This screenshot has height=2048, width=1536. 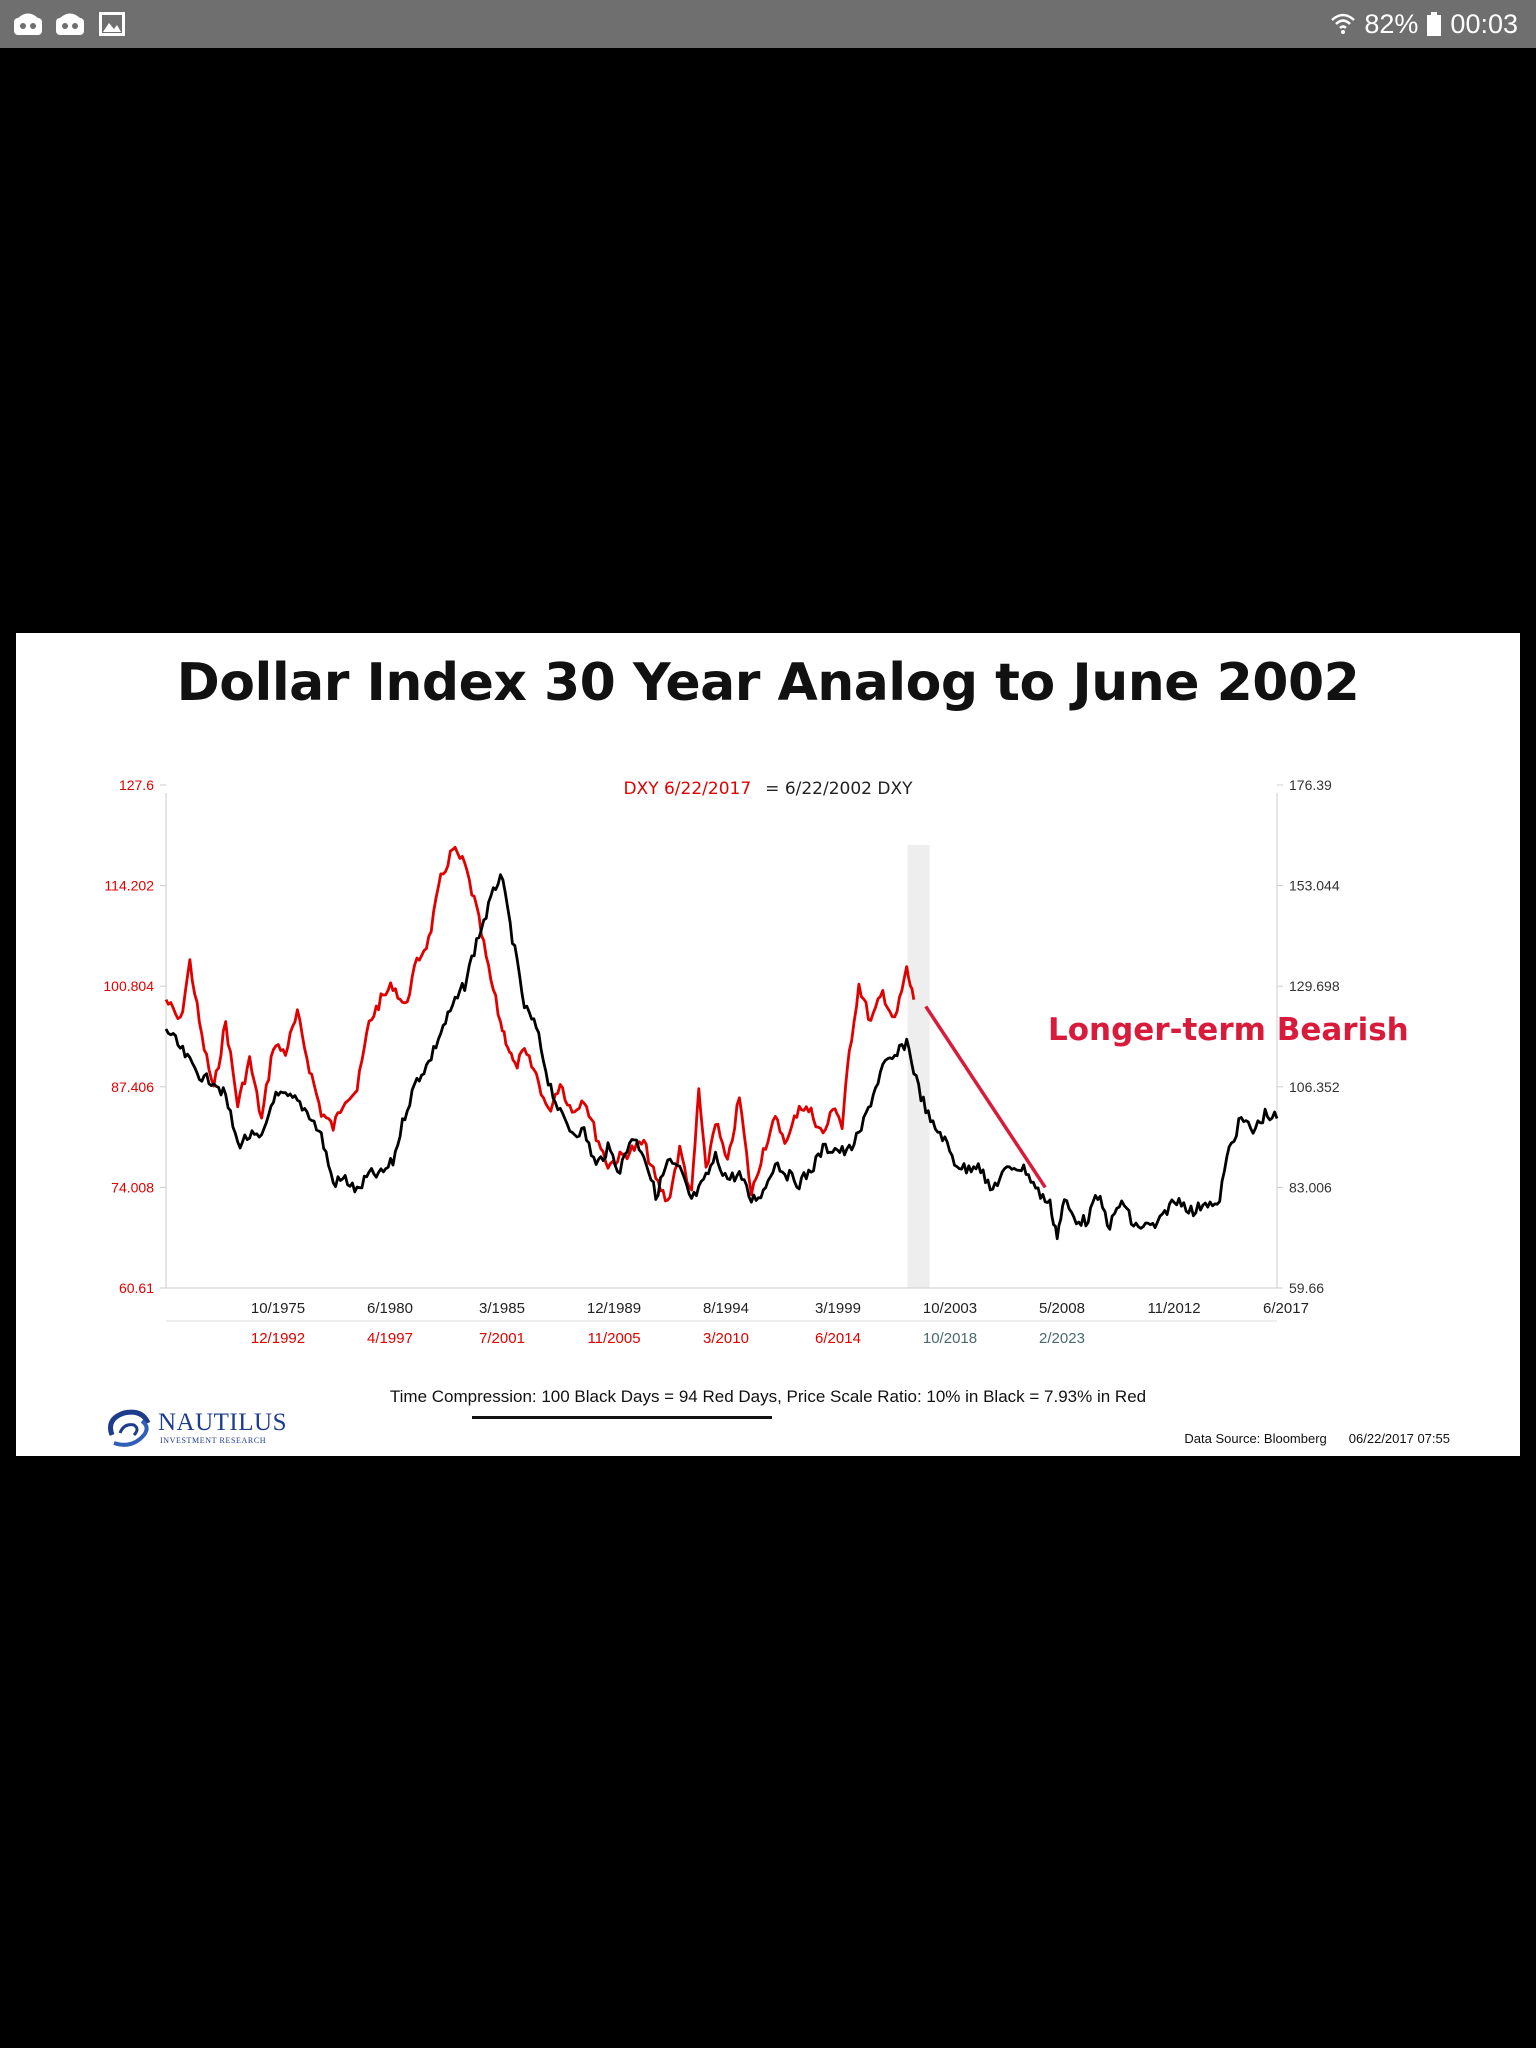 I want to click on note-prefix: Time Compression:, so click(x=465, y=1396).